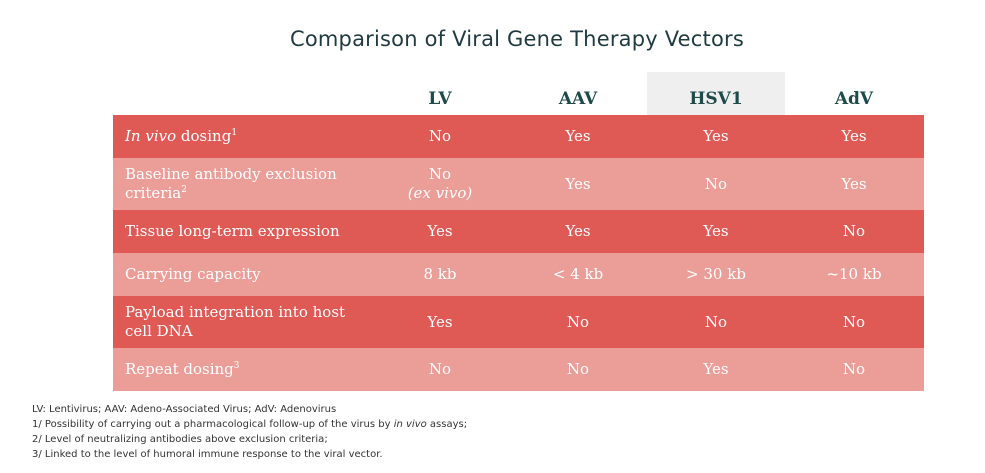  I want to click on page-title: Comparison of Viral Gene Therapy Vectors, so click(517, 39).